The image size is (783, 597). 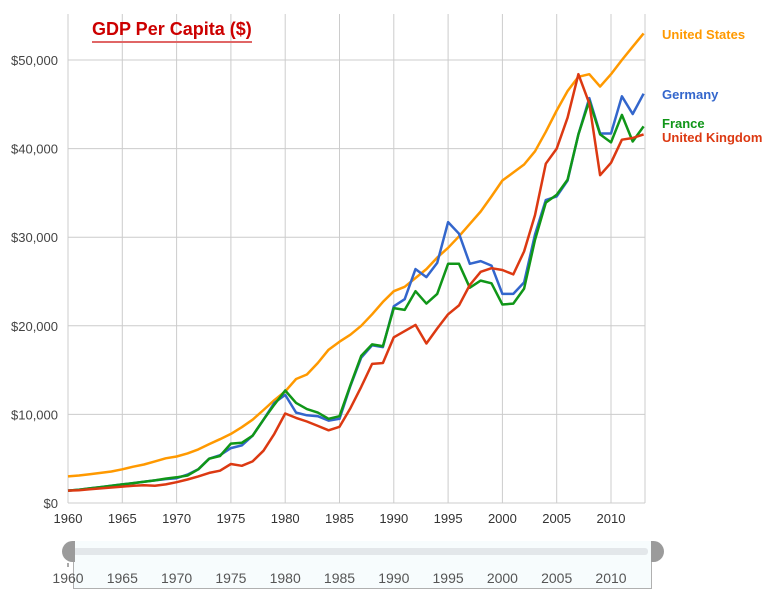 What do you see at coordinates (172, 31) in the screenshot?
I see `chart-title: GDP Per Capita ($)` at bounding box center [172, 31].